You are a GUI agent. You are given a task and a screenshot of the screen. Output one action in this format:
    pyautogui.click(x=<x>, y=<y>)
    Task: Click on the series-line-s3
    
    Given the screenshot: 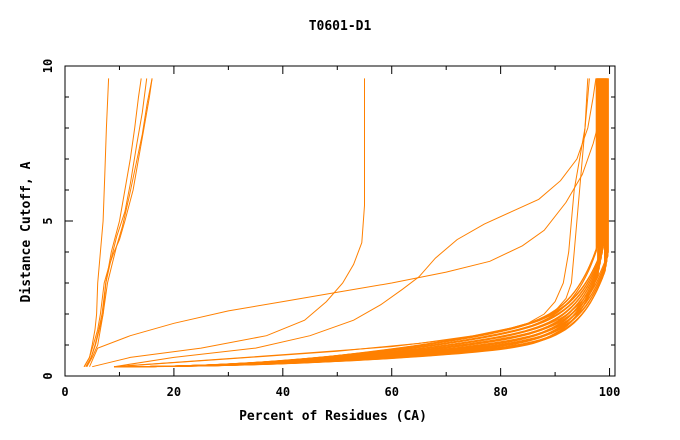 What is the action you would take?
    pyautogui.click(x=116, y=222)
    